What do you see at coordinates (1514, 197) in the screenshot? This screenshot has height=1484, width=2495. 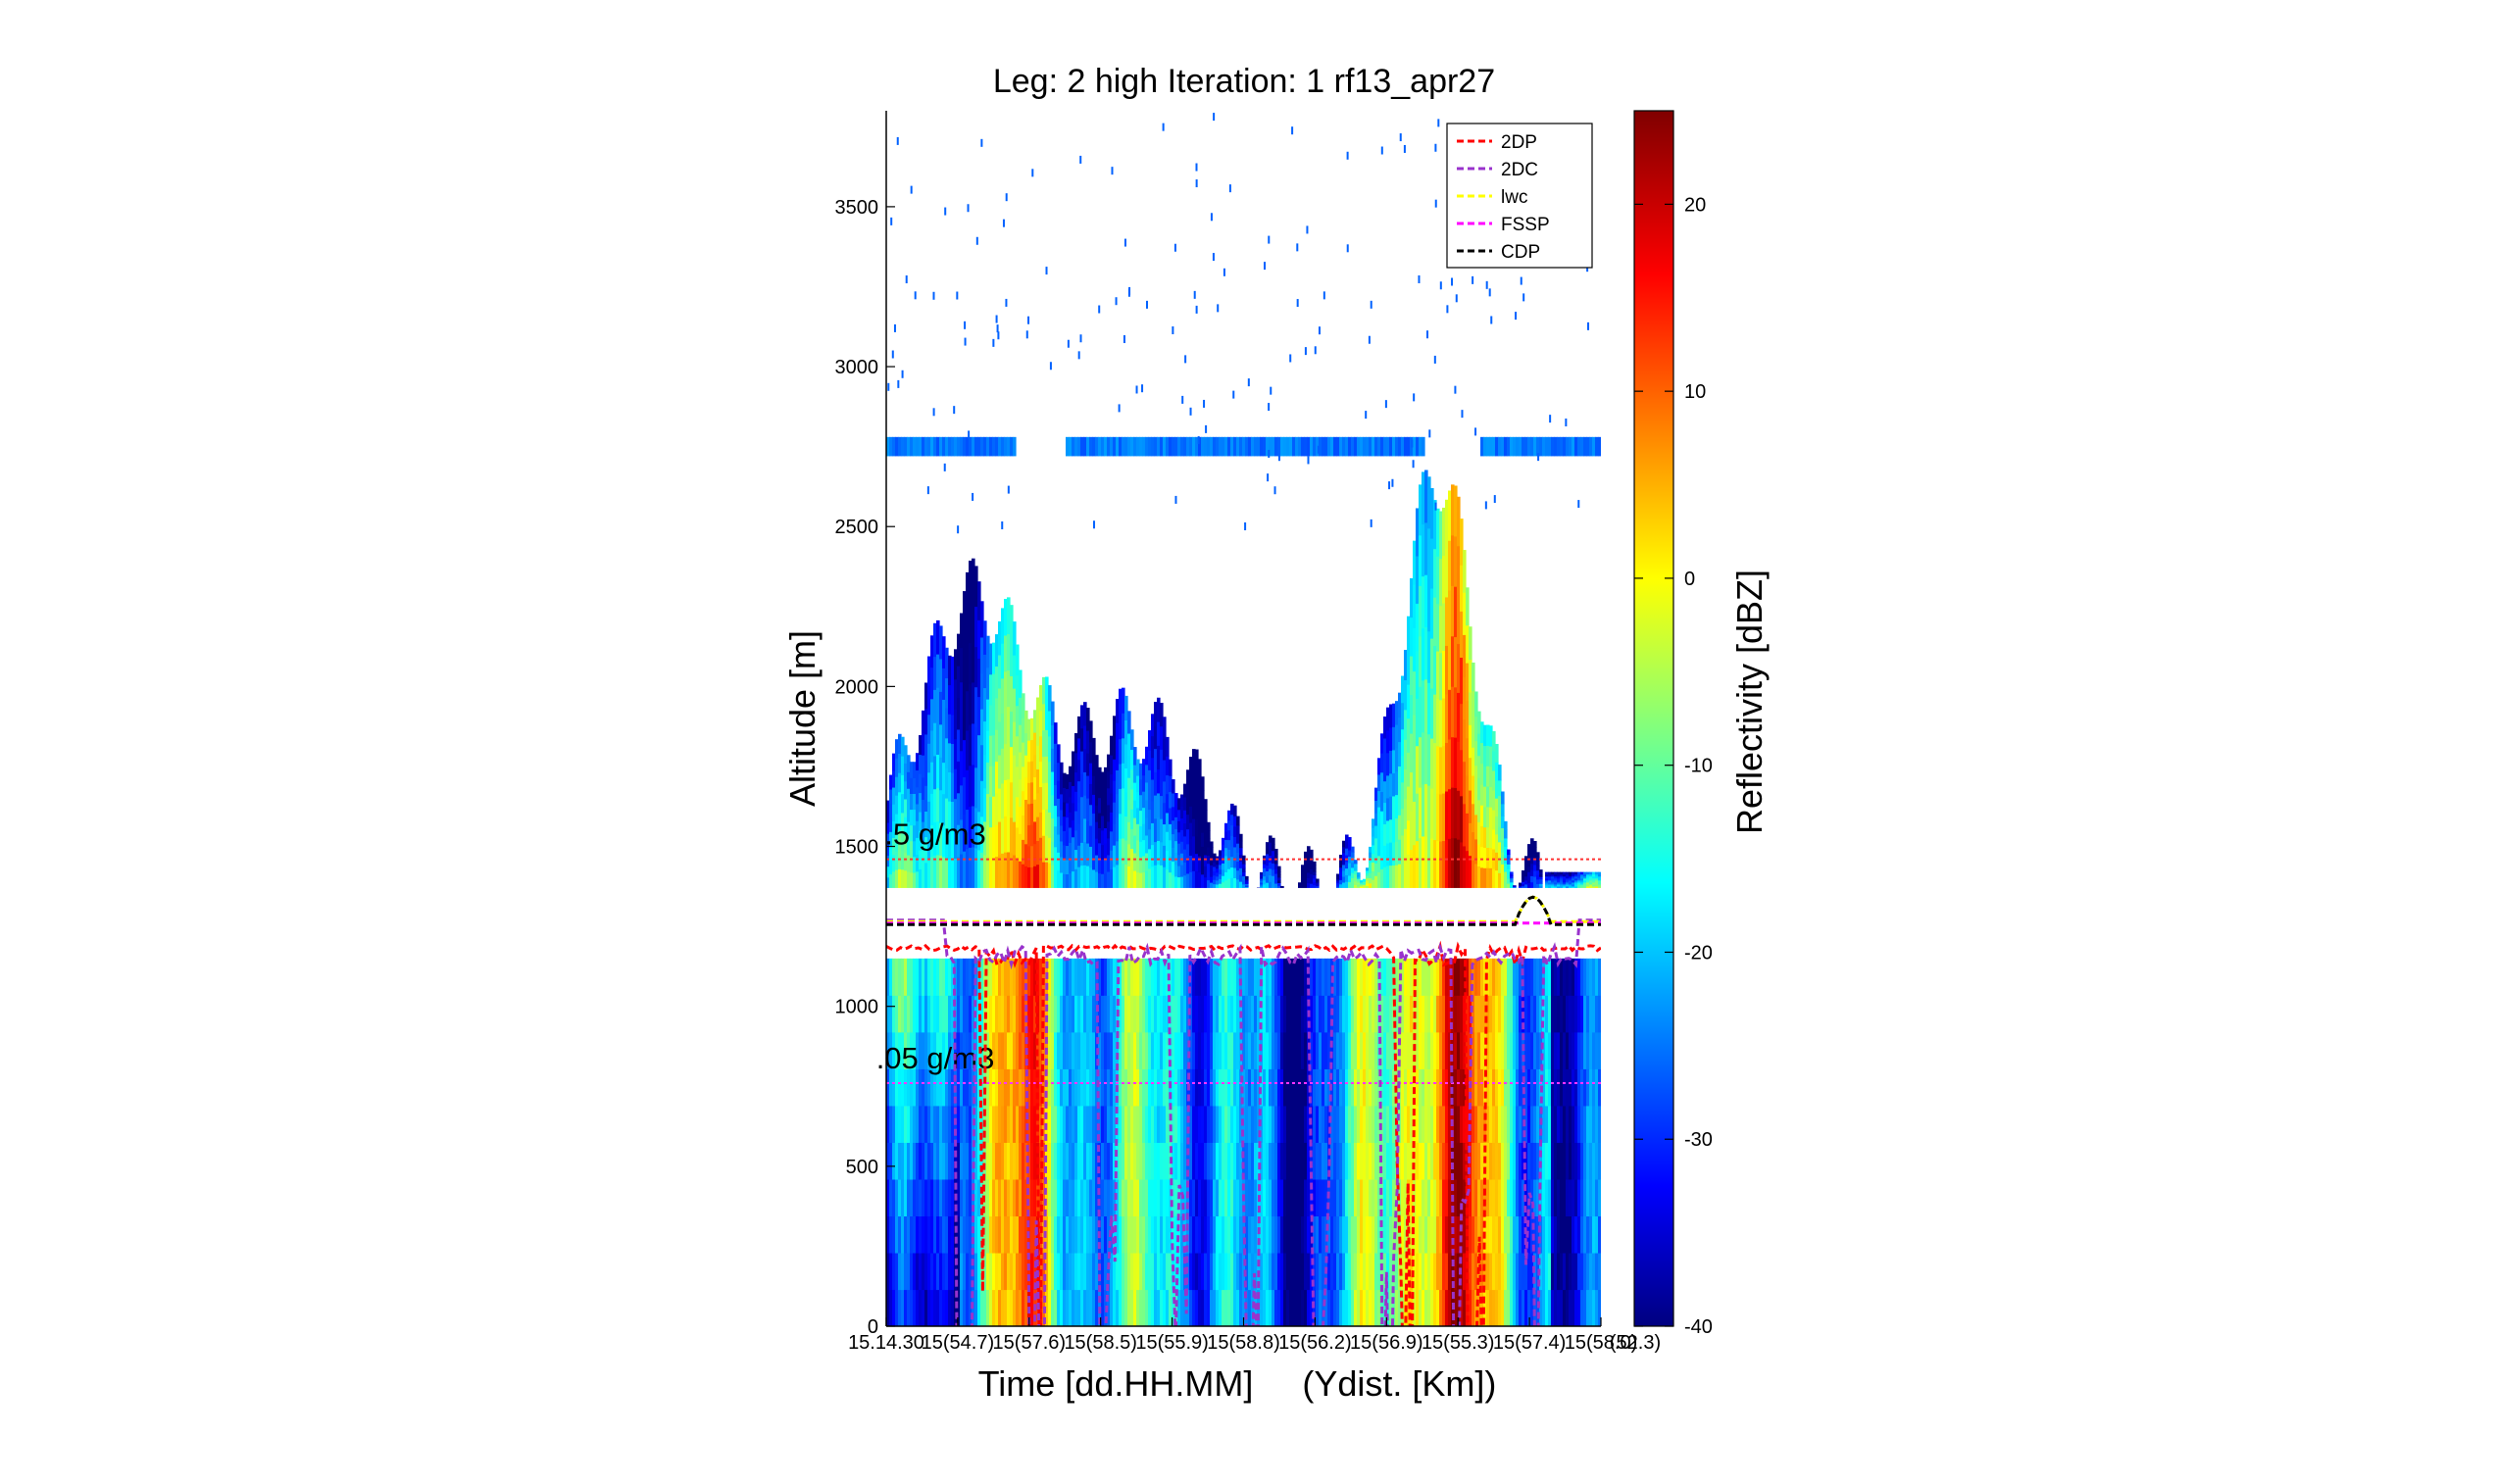 I see `legend-label-lwc: lwc` at bounding box center [1514, 197].